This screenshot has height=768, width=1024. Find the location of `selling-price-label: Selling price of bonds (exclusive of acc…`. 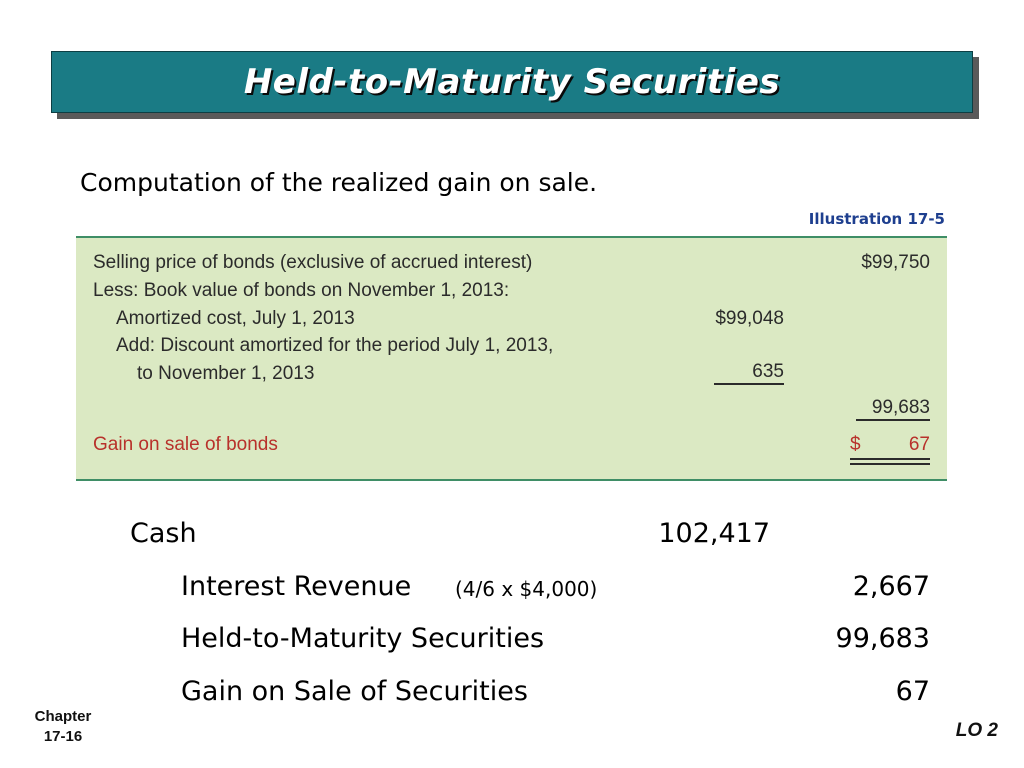

selling-price-label: Selling price of bonds (exclusive of acc… is located at coordinates (313, 262).